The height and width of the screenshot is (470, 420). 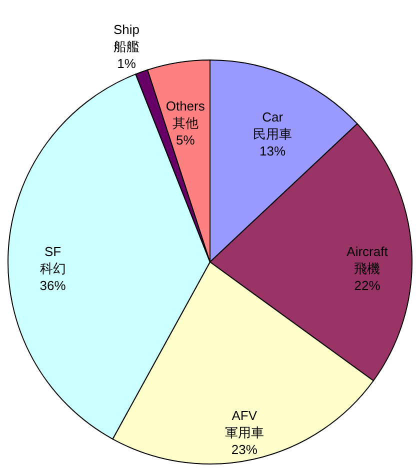 What do you see at coordinates (186, 140) in the screenshot?
I see `data-label: 5%` at bounding box center [186, 140].